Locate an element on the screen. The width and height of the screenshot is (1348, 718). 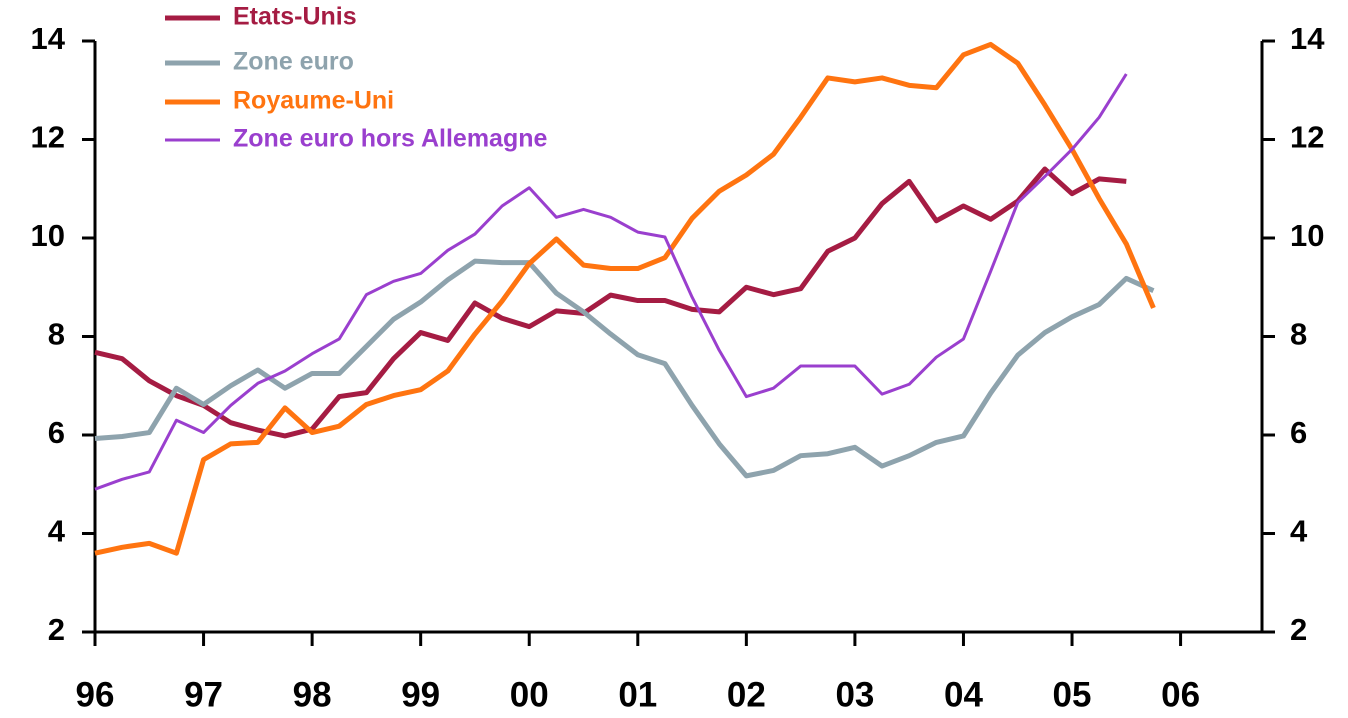
x-tick-label: 96 is located at coordinates (95, 694).